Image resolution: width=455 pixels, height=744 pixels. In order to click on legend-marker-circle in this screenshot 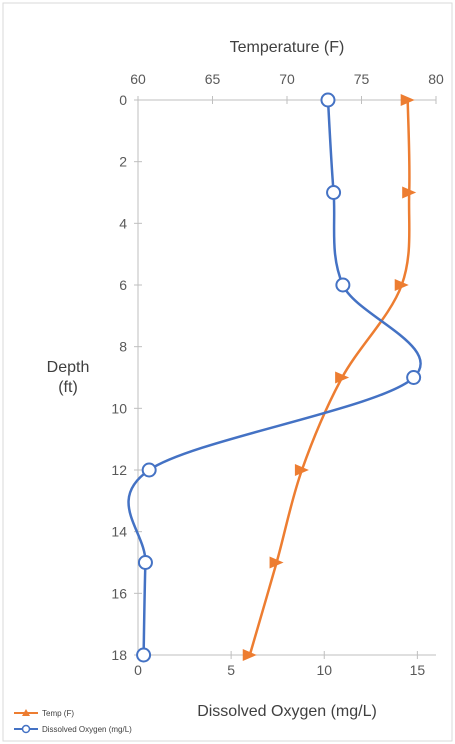, I will do `click(26, 729)`.